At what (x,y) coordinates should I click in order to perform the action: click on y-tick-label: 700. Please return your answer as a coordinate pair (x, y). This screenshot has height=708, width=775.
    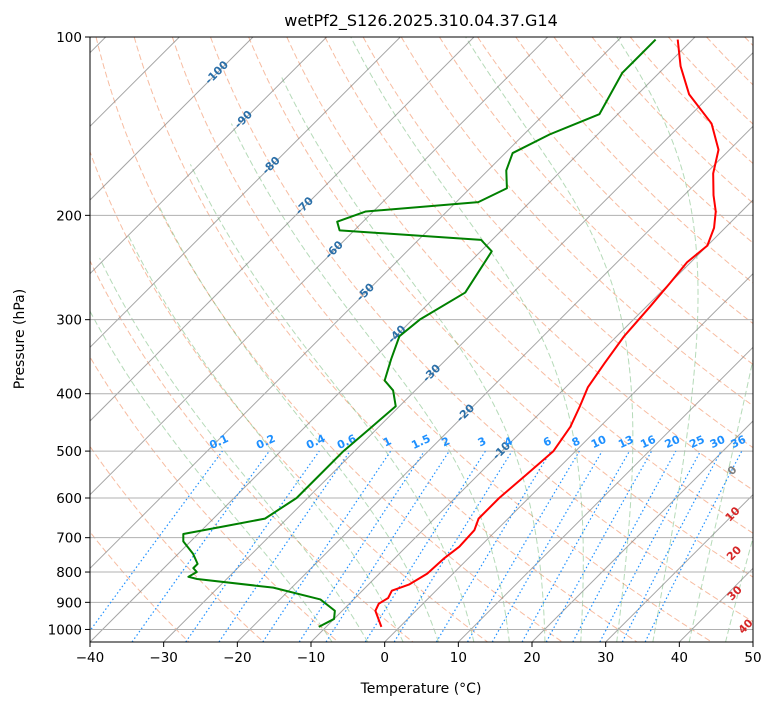
    Looking at the image, I should click on (69, 539).